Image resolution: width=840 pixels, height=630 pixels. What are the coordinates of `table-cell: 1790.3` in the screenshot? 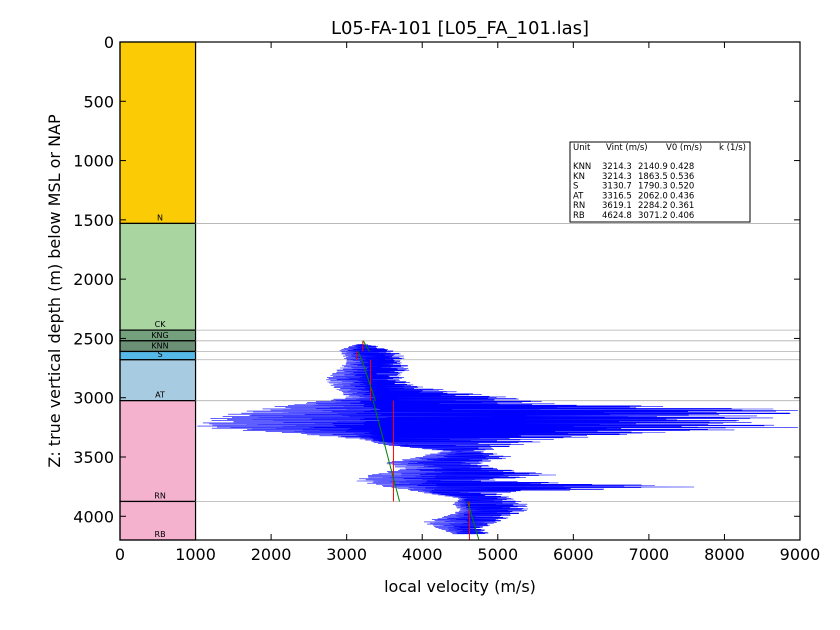 It's located at (653, 187).